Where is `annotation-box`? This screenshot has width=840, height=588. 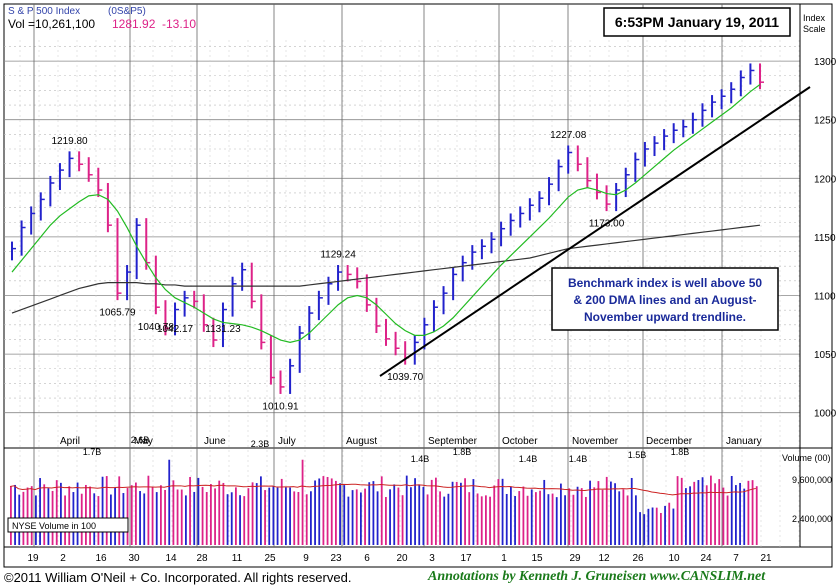
annotation-box is located at coordinates (665, 299).